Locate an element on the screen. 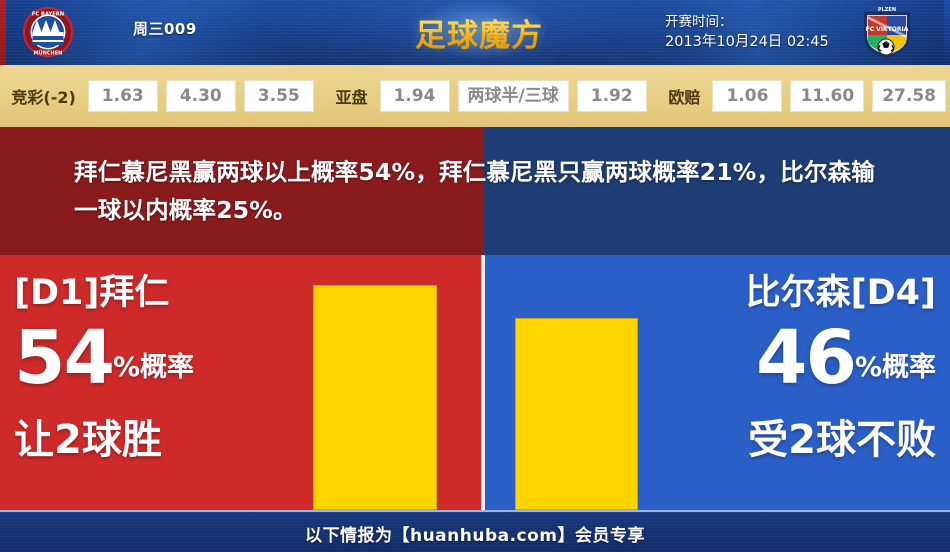  odds-cell: 1.06 is located at coordinates (747, 96).